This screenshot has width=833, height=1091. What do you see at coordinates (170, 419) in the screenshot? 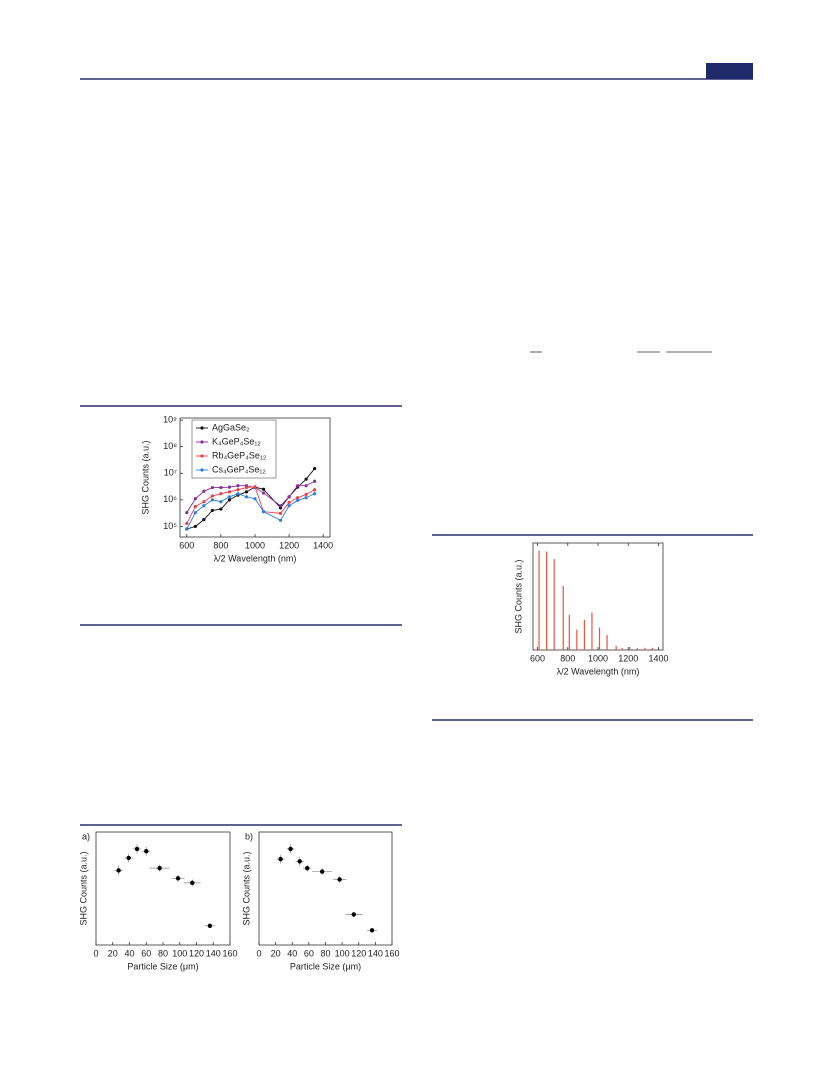
I see `y-tick-label: 10⁹` at bounding box center [170, 419].